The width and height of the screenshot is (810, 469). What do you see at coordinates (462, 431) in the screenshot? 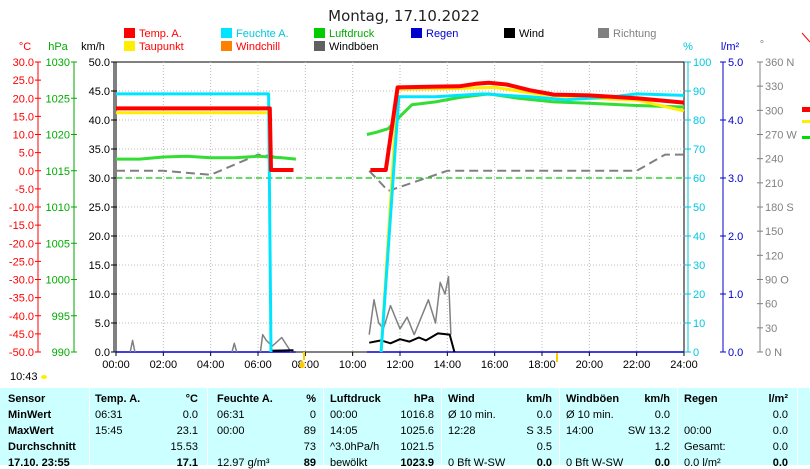
I see `stats-cell-label: 12:28` at bounding box center [462, 431].